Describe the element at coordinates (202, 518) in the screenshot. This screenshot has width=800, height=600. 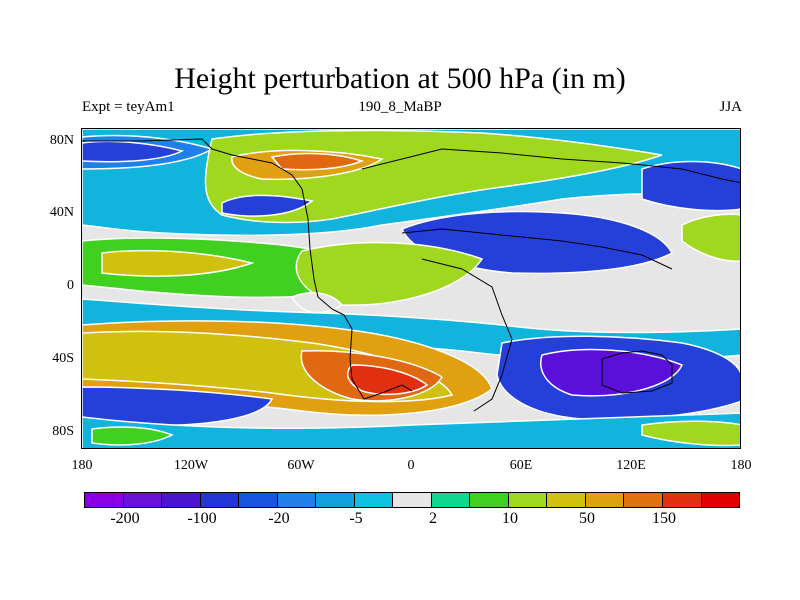
I see `colorbar-label: -100` at that location.